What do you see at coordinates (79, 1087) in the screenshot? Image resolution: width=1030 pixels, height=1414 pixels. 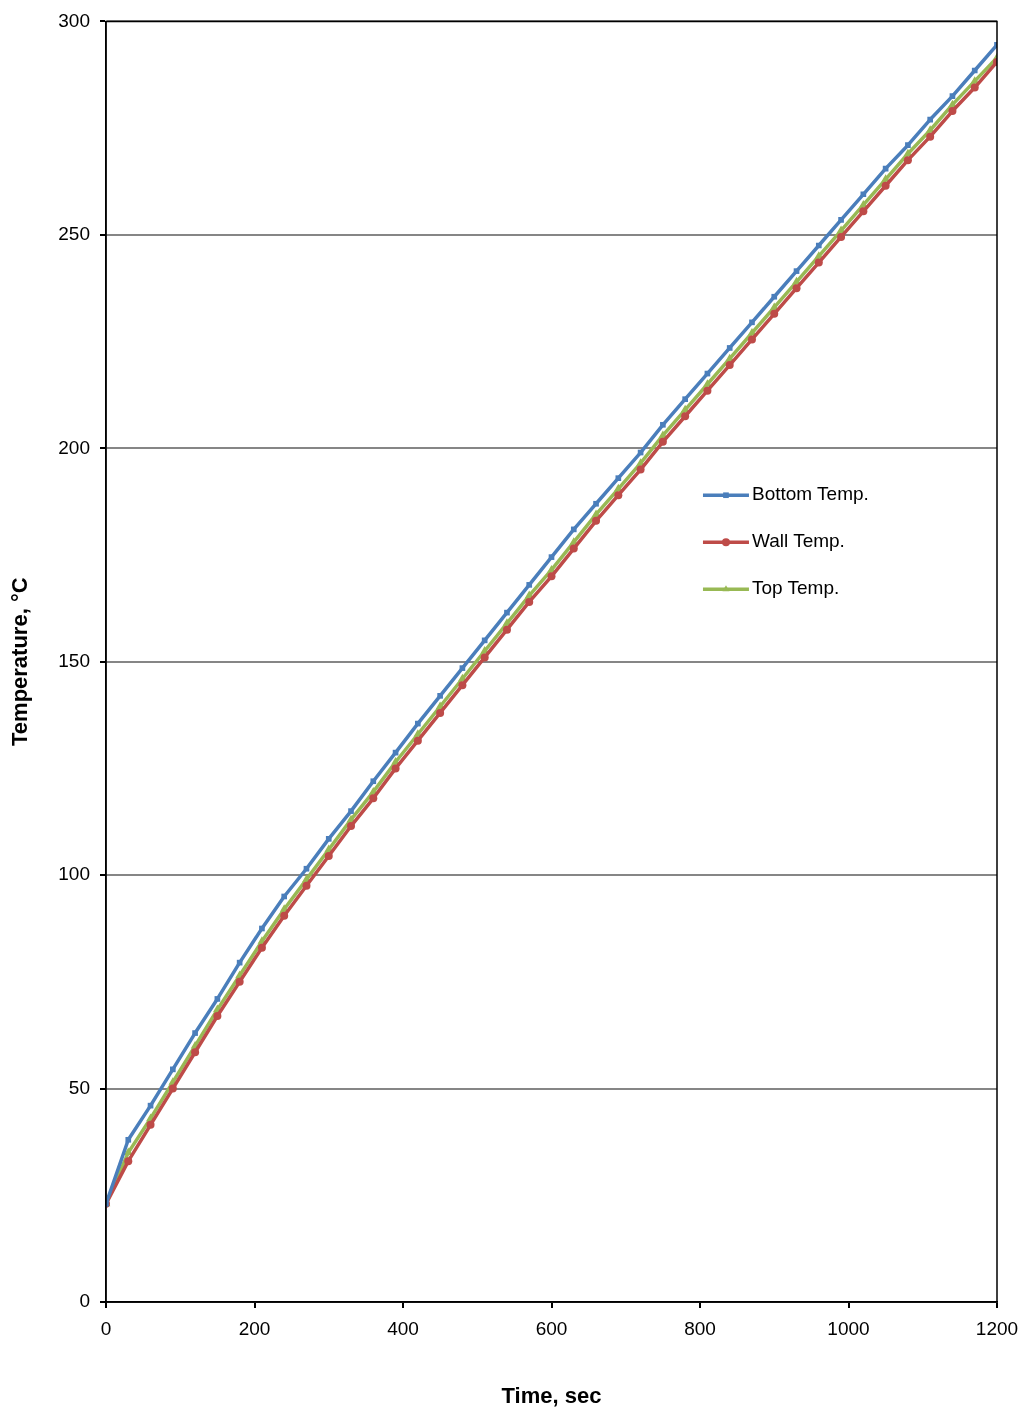 I see `y-tick-label: 50` at bounding box center [79, 1087].